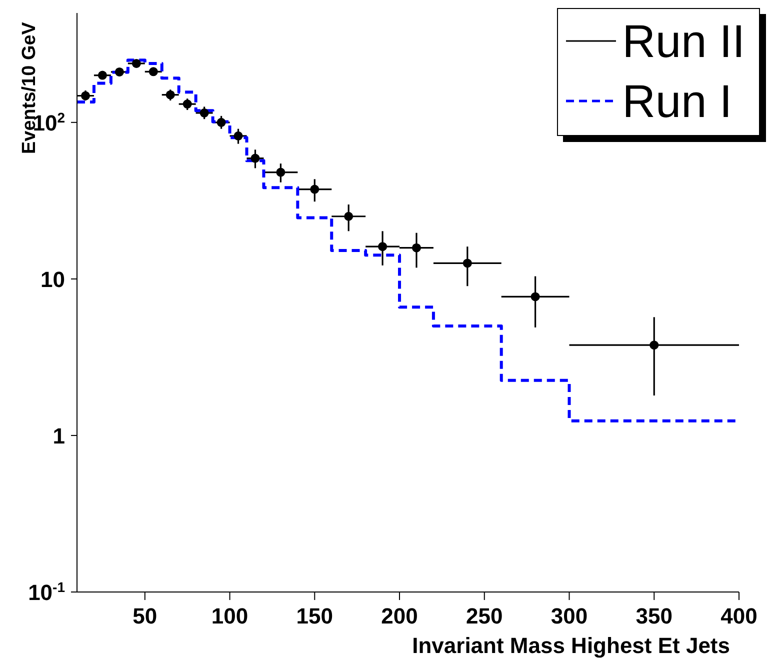 This screenshot has height=662, width=776. I want to click on x-tick-label: 250, so click(484, 616).